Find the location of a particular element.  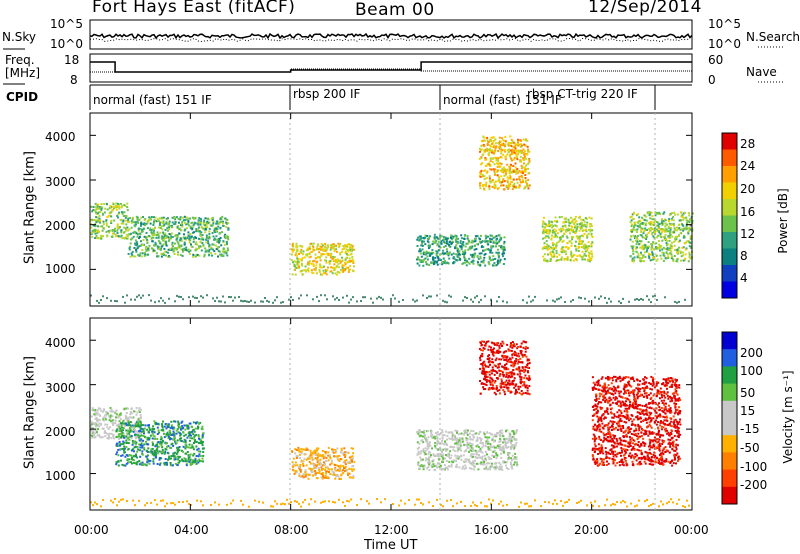

cpid-segment-4: rbsp CT-trig 220 IF is located at coordinates (582, 94).